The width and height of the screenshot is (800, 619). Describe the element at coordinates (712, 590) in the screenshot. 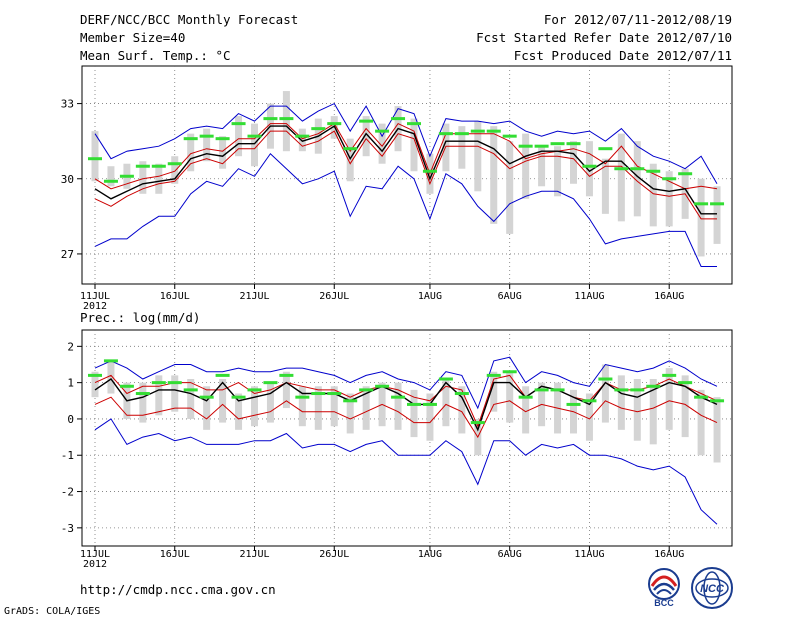

I see `ncc-logo: NCC` at that location.